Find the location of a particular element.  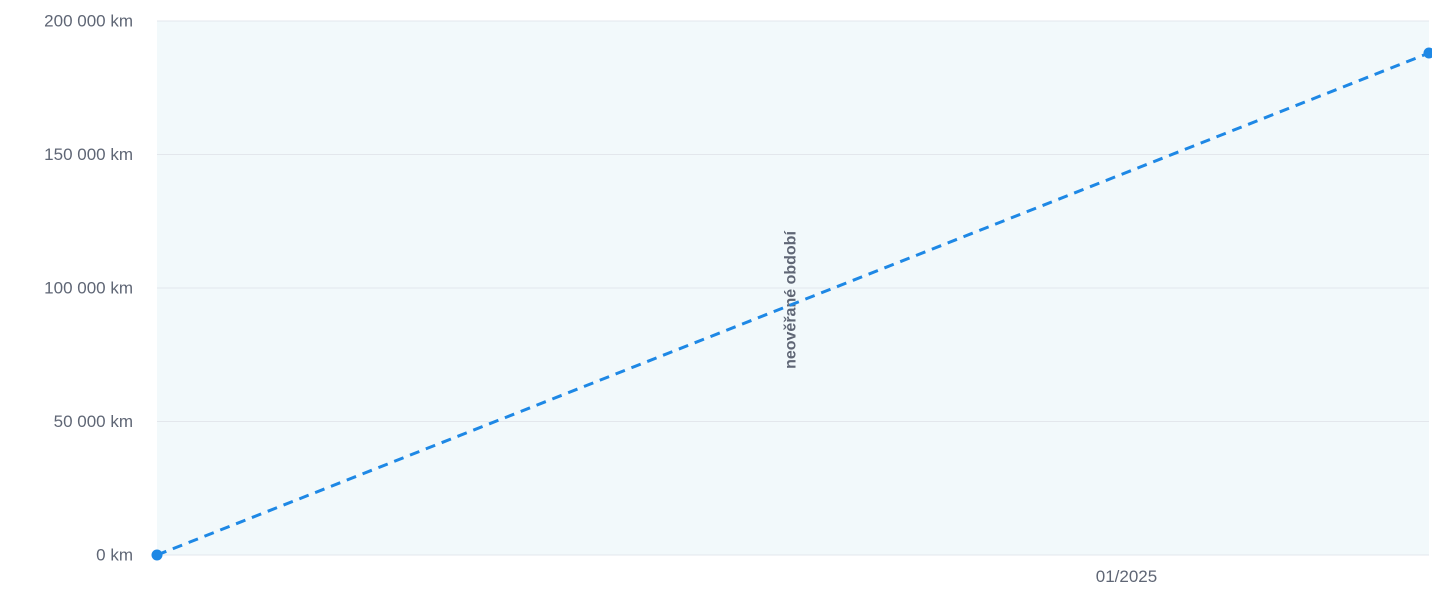

y-tick-label: 150 000 km is located at coordinates (88, 154).